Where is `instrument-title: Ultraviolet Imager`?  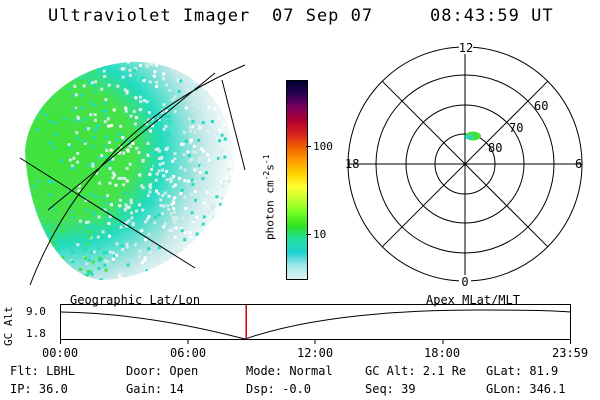 instrument-title: Ultraviolet Imager is located at coordinates (149, 16).